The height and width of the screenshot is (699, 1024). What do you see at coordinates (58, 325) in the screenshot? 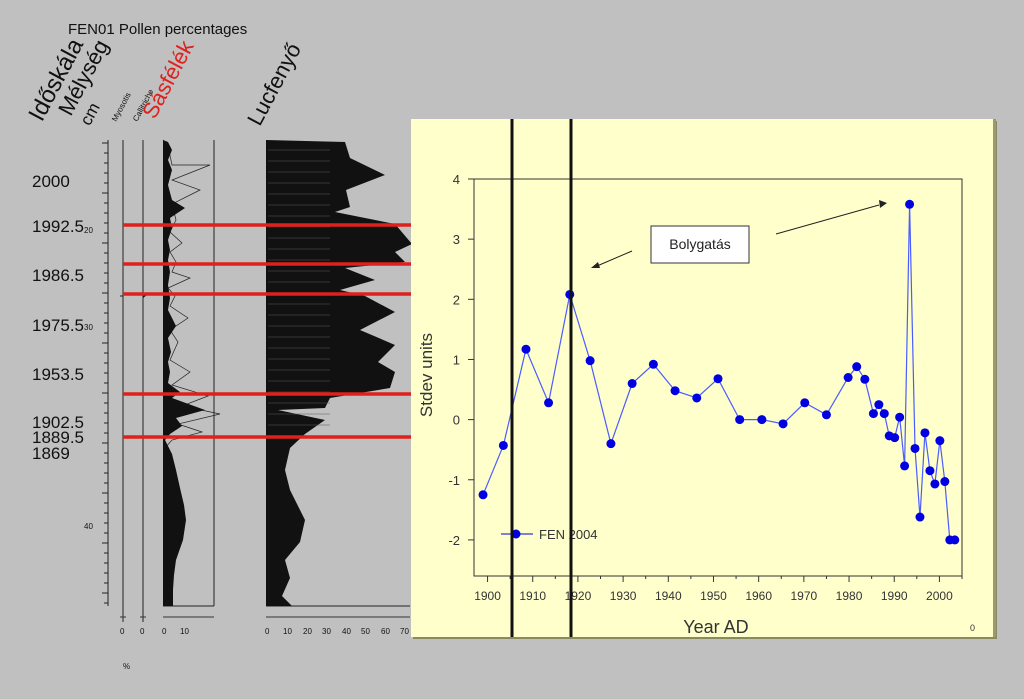
I see `age-label: 1975.5` at bounding box center [58, 325].